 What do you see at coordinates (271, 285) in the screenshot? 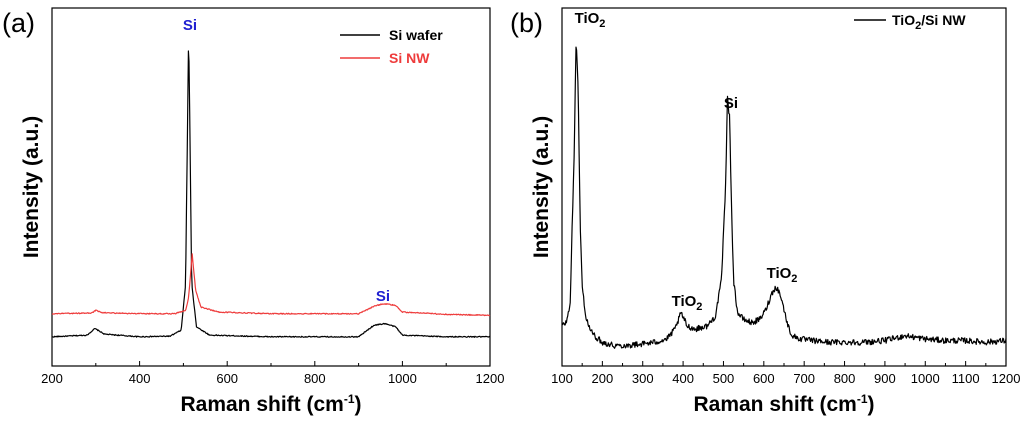
I see `series-line-si-nw` at bounding box center [271, 285].